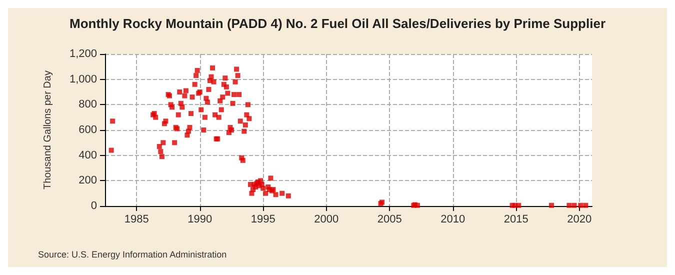 This screenshot has width=675, height=275. What do you see at coordinates (83, 79) in the screenshot?
I see `y-tick-label: 1,000` at bounding box center [83, 79].